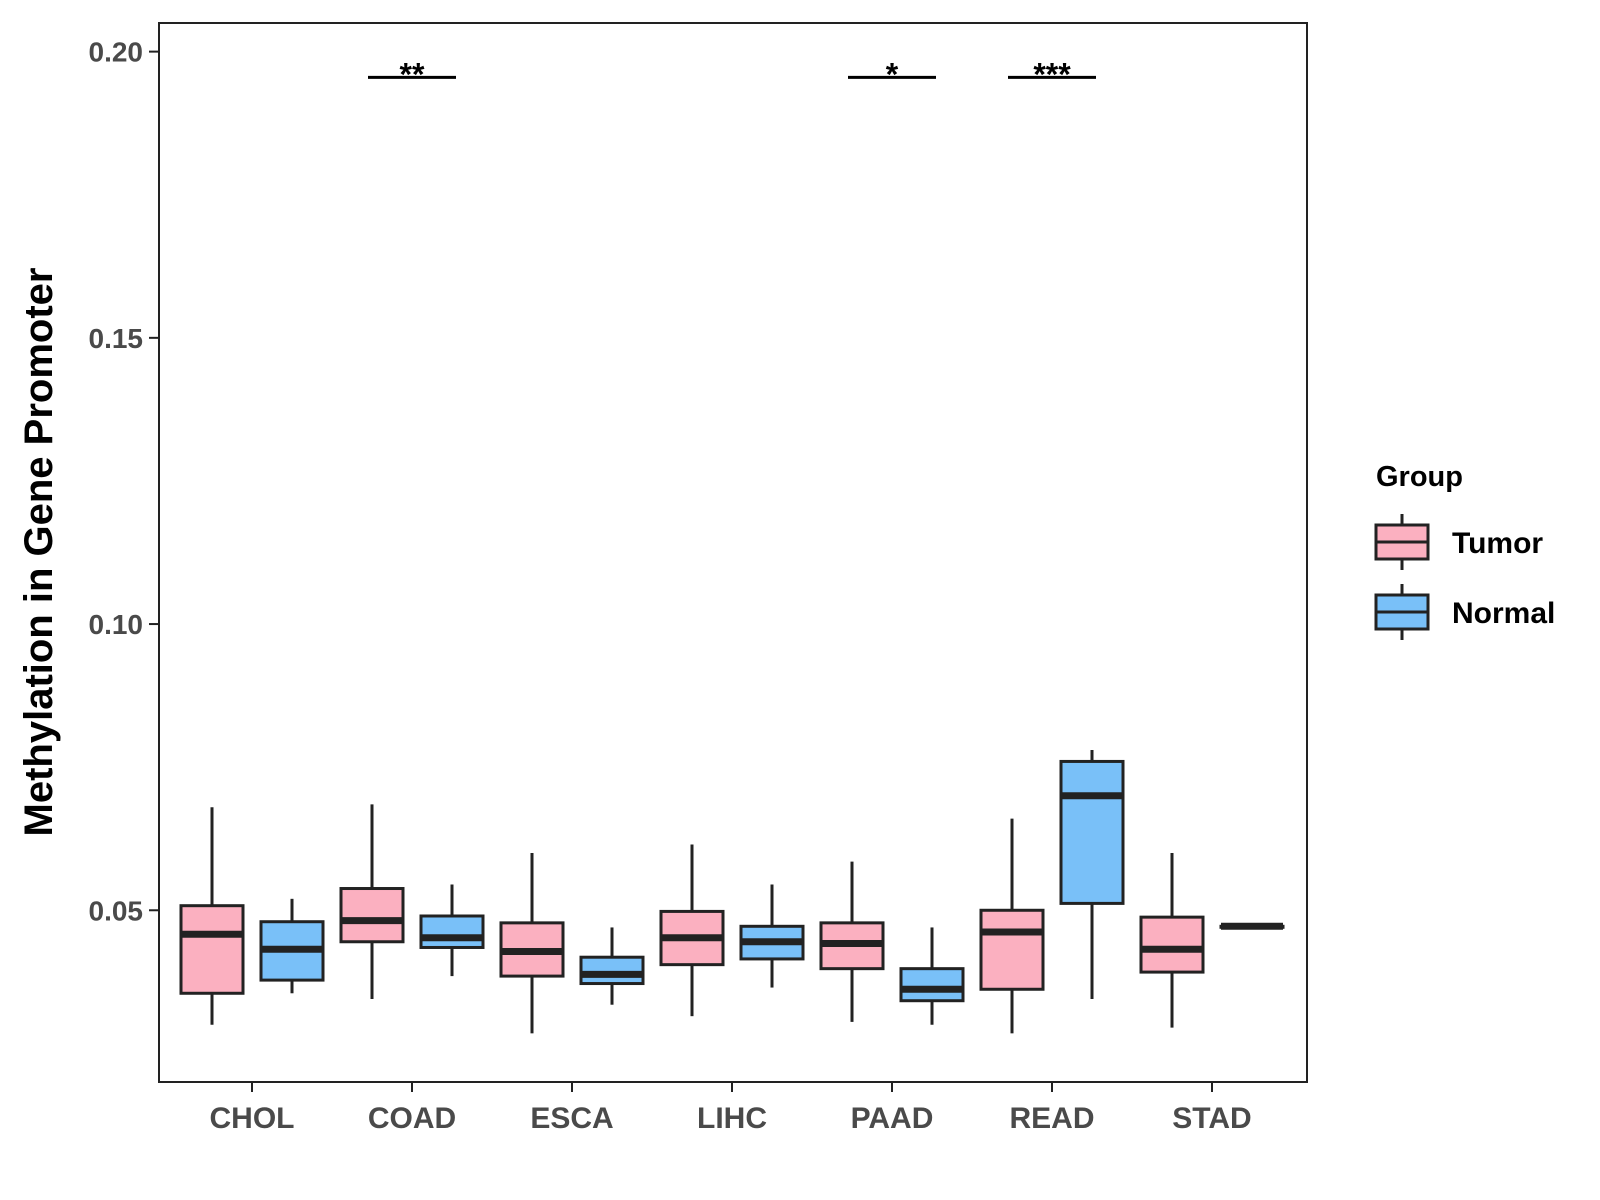  I want to click on significance-annotations: ** * ***, so click(732, 74).